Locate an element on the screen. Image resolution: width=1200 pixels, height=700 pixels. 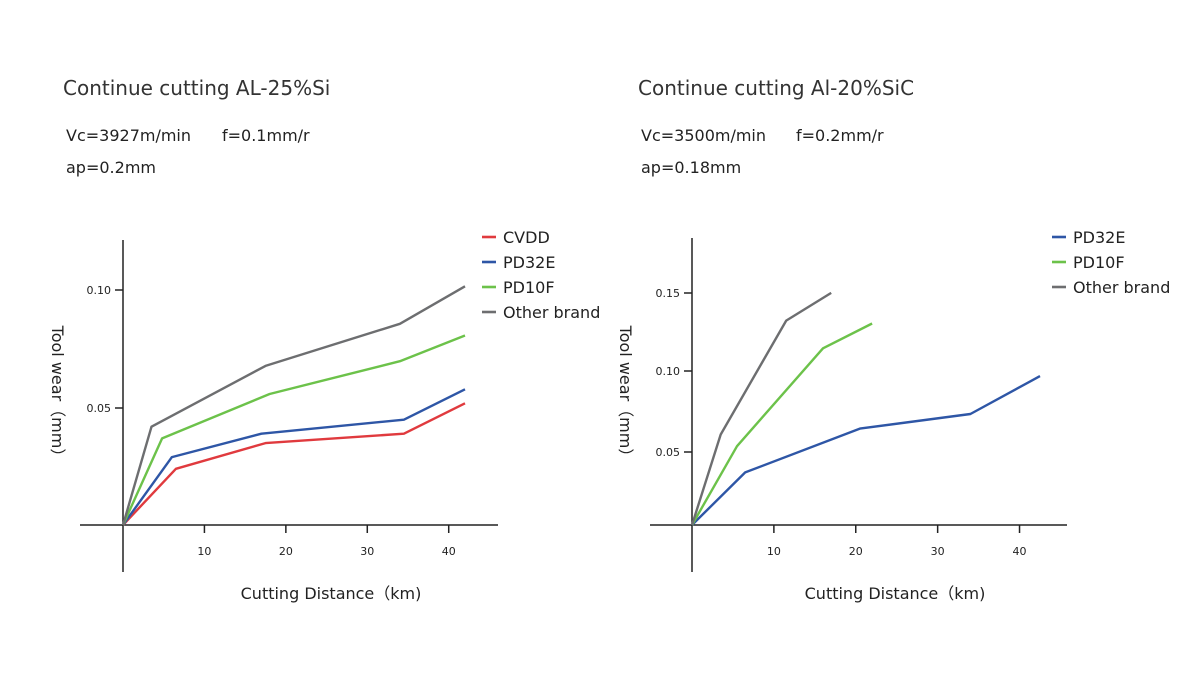
param-feed: f=0.2mm/r is located at coordinates (840, 135).